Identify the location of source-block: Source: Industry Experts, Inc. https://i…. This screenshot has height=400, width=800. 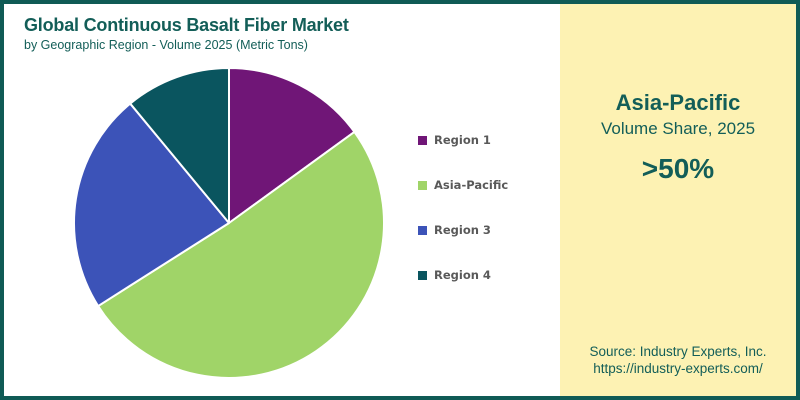
(678, 361).